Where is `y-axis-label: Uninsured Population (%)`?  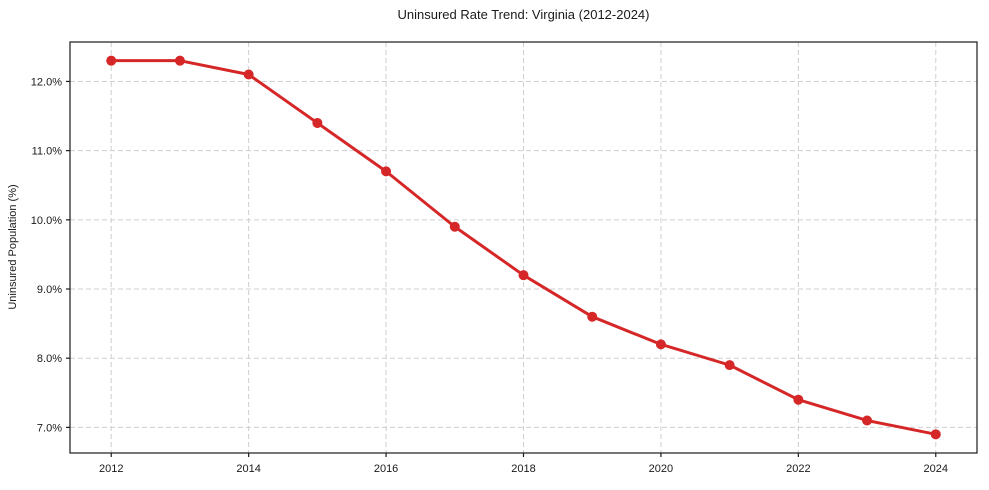
y-axis-label: Uninsured Population (%) is located at coordinates (13, 247).